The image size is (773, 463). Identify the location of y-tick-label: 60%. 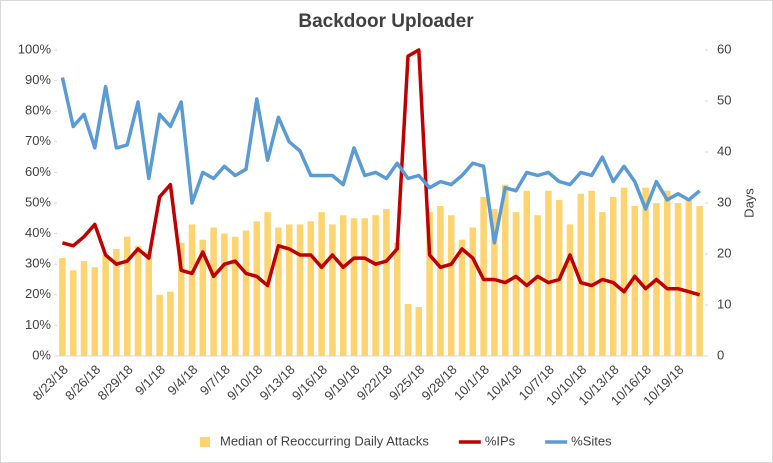
(38, 171).